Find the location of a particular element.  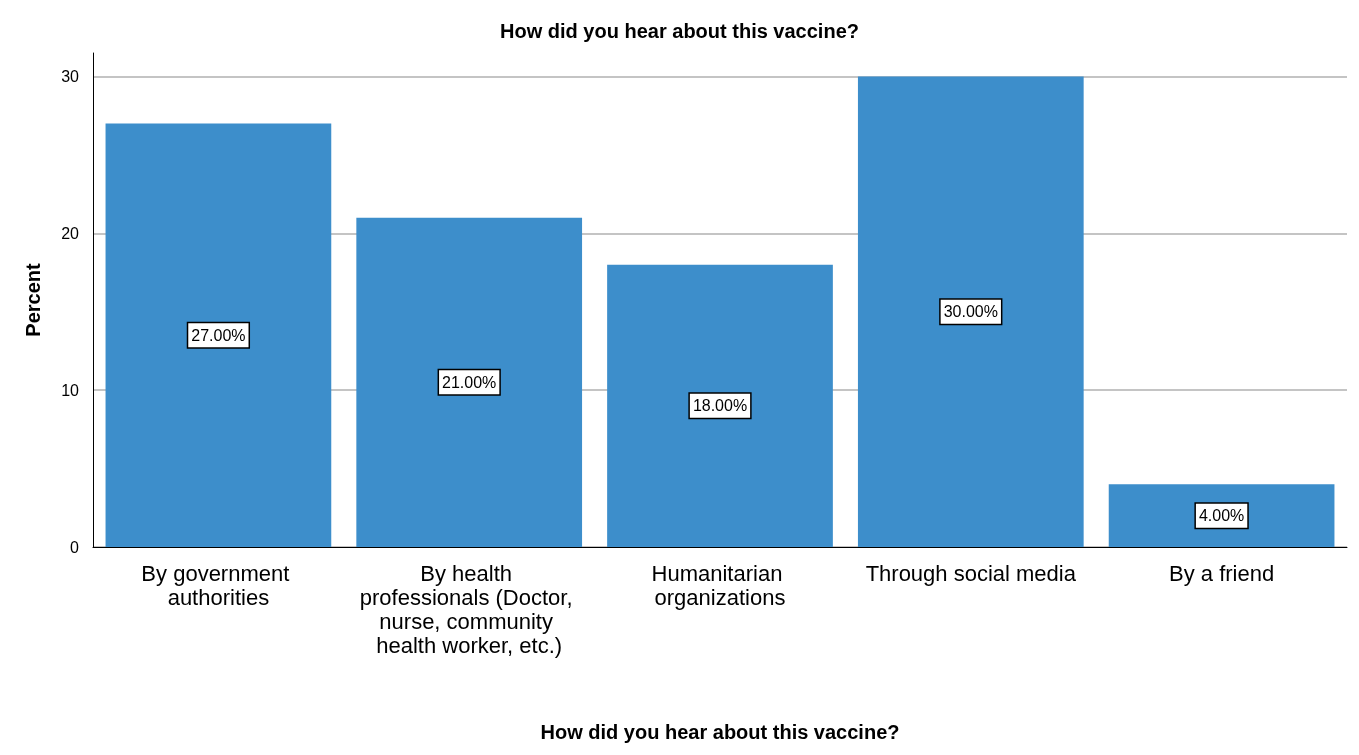

data-label: 4.00% is located at coordinates (1221, 516).